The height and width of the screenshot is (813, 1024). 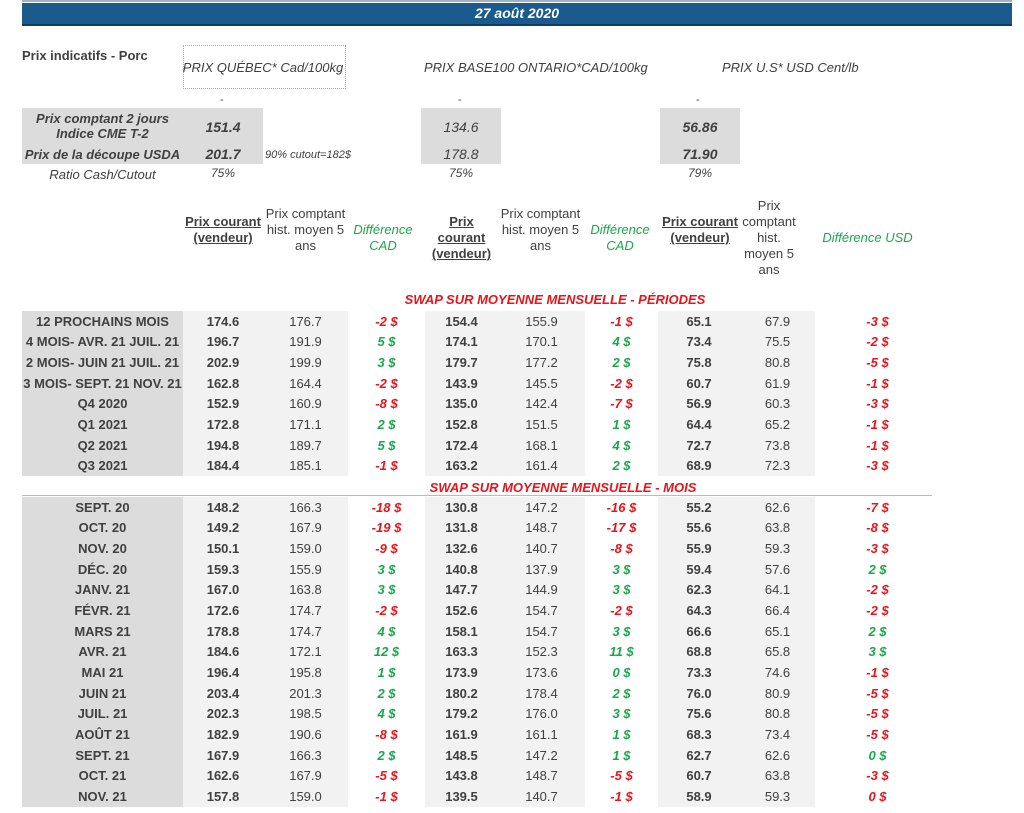 I want to click on current-price-cell: 147.7, so click(x=461, y=590).